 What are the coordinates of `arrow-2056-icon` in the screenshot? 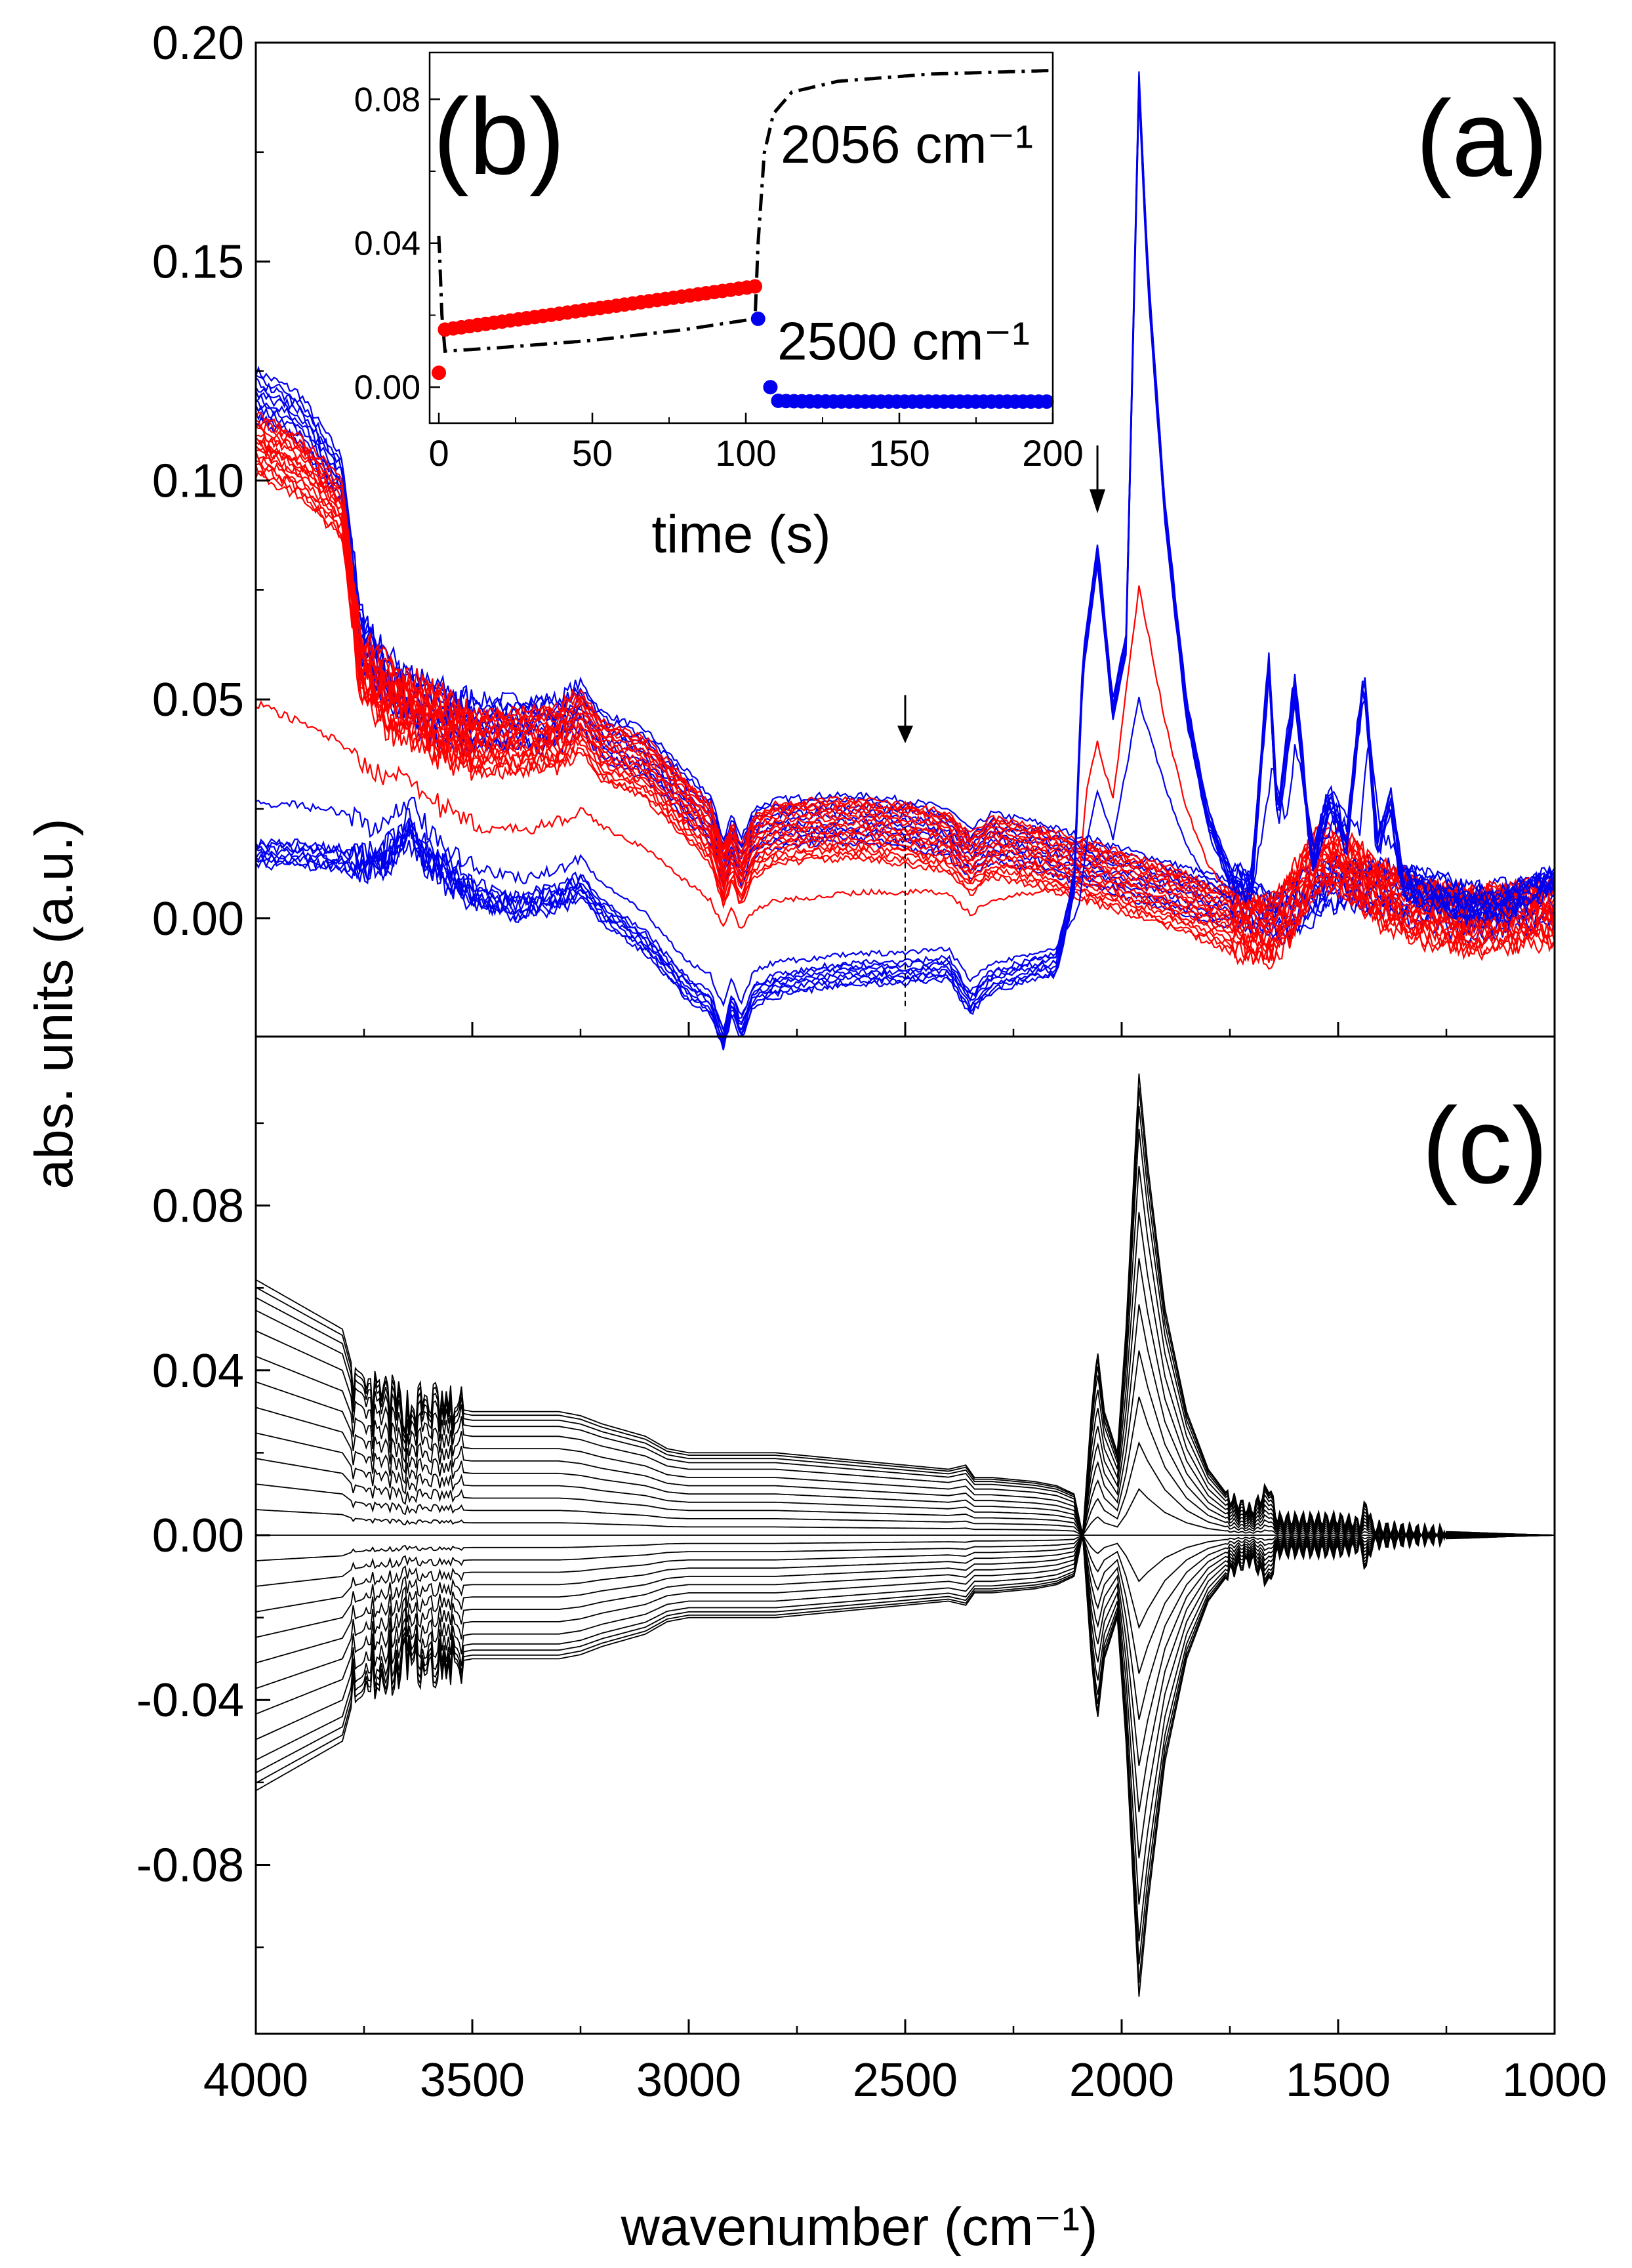 It's located at (1098, 501).